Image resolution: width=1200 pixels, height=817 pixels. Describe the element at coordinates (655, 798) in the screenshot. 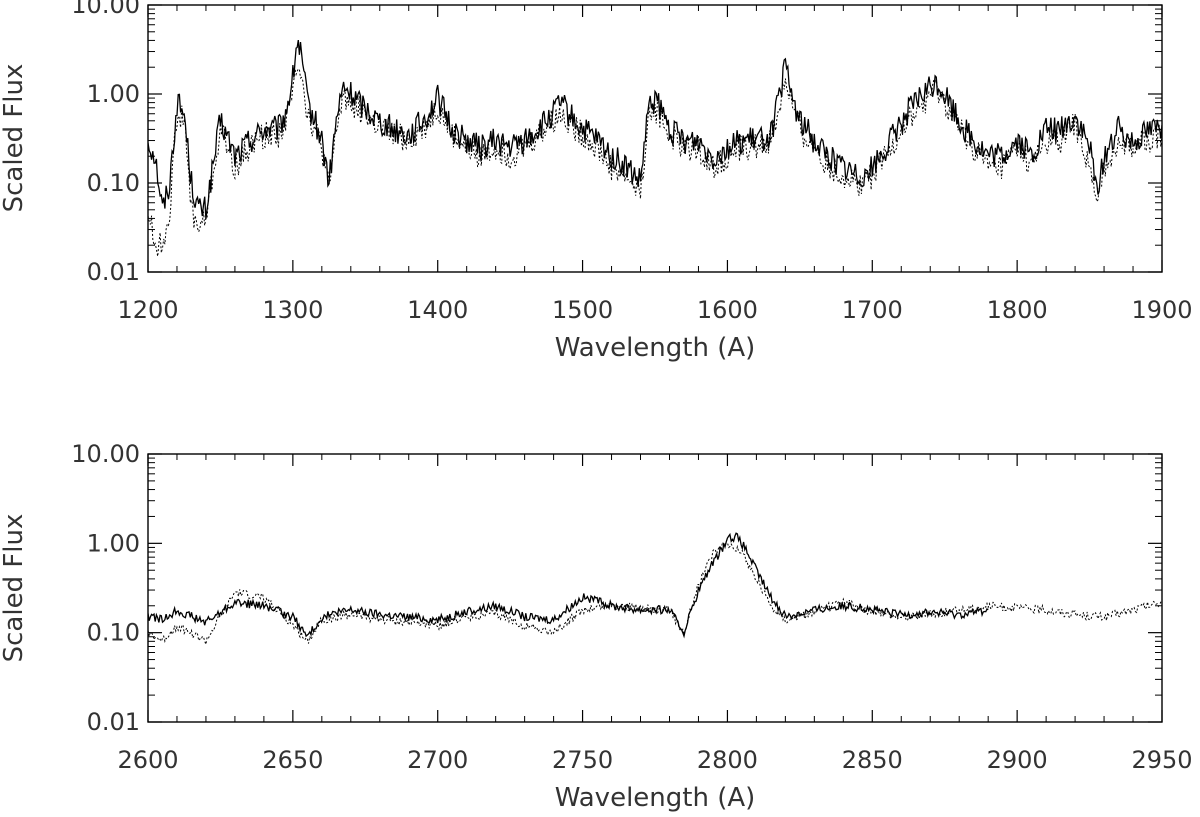

I see `panel-bottom-xlabel: Wavelength (A)` at that location.